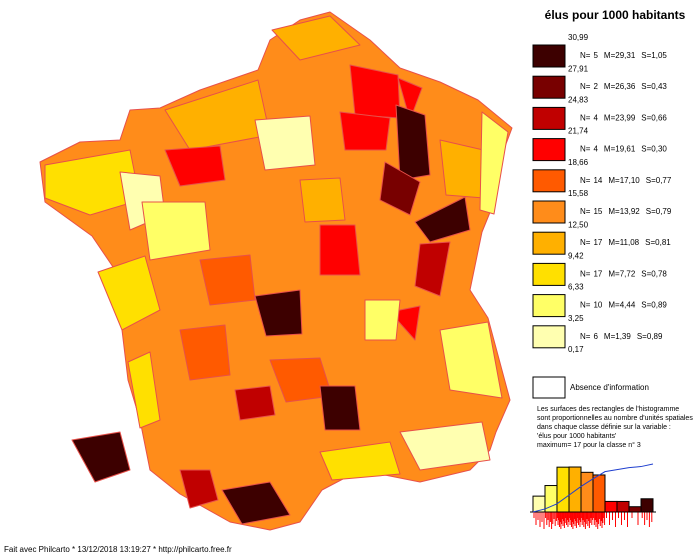 The width and height of the screenshot is (700, 559). What do you see at coordinates (621, 336) in the screenshot?
I see `class-stats: N= 6 M=1,39 S=0,89` at bounding box center [621, 336].